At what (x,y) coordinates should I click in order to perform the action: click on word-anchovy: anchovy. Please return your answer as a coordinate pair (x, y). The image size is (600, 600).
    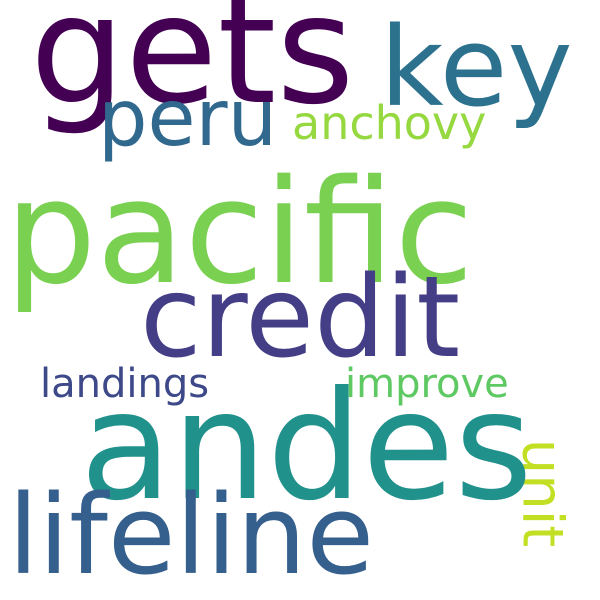
    Looking at the image, I should click on (389, 123).